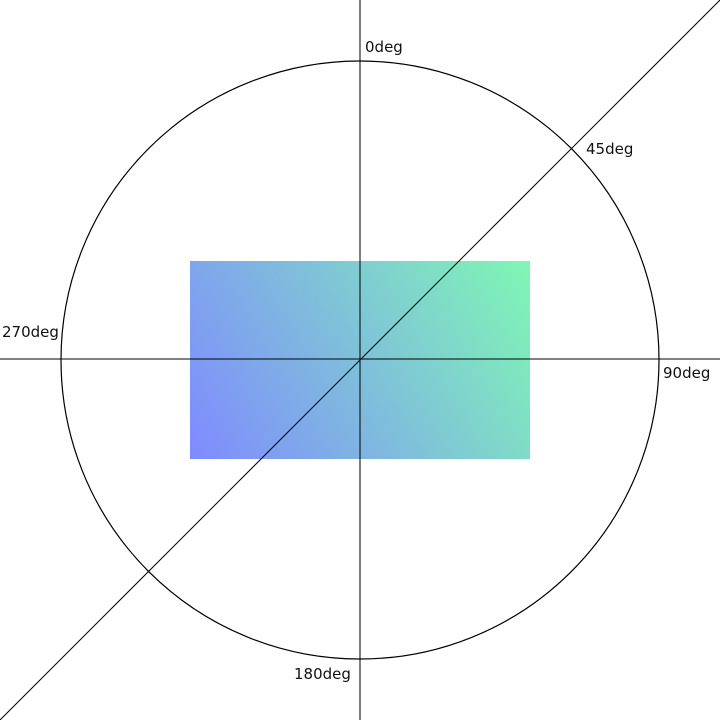  I want to click on label-270deg: 270deg, so click(30, 332).